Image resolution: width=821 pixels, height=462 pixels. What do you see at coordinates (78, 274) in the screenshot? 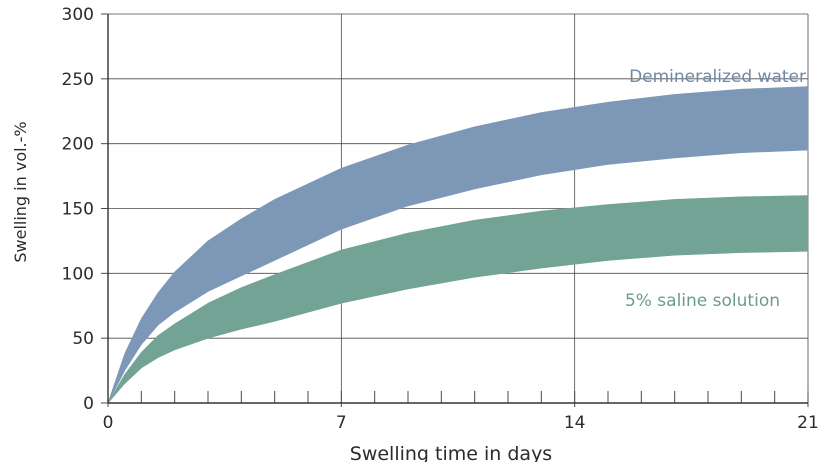
I see `y-tick-label: 100` at bounding box center [78, 274].